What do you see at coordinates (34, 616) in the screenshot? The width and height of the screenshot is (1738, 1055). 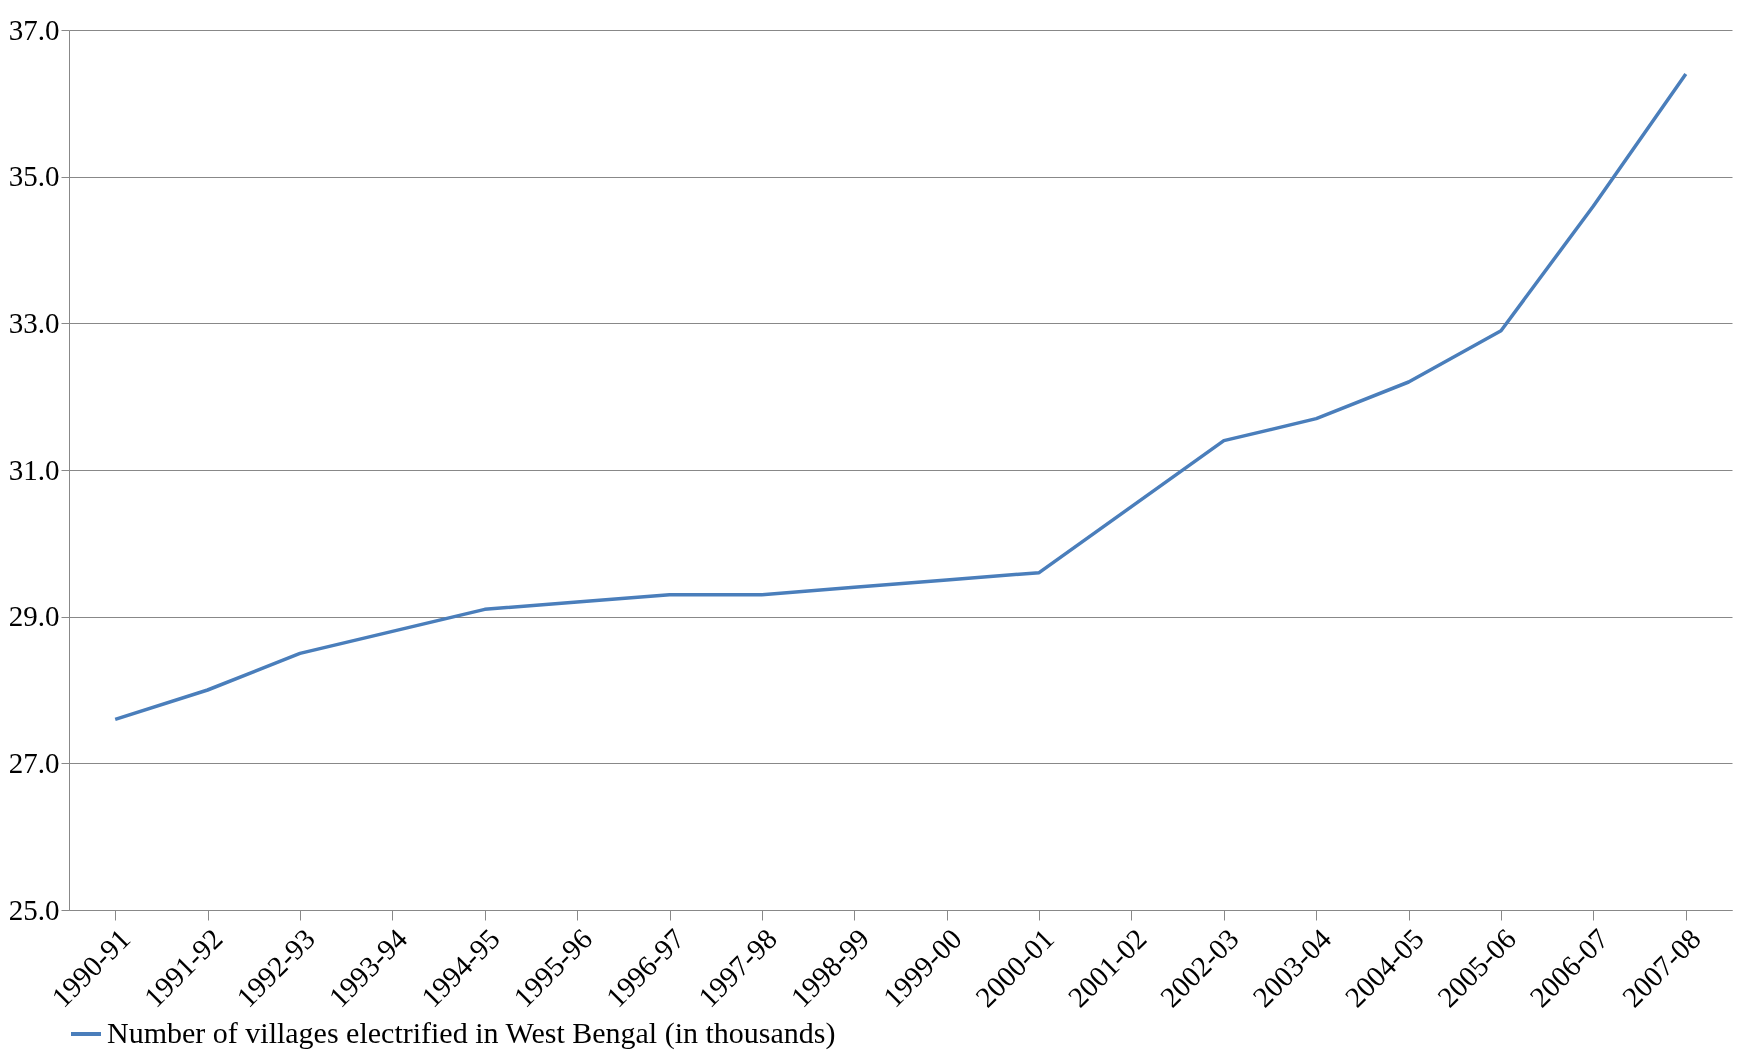 I see `y-tick-label: 29.0` at bounding box center [34, 616].